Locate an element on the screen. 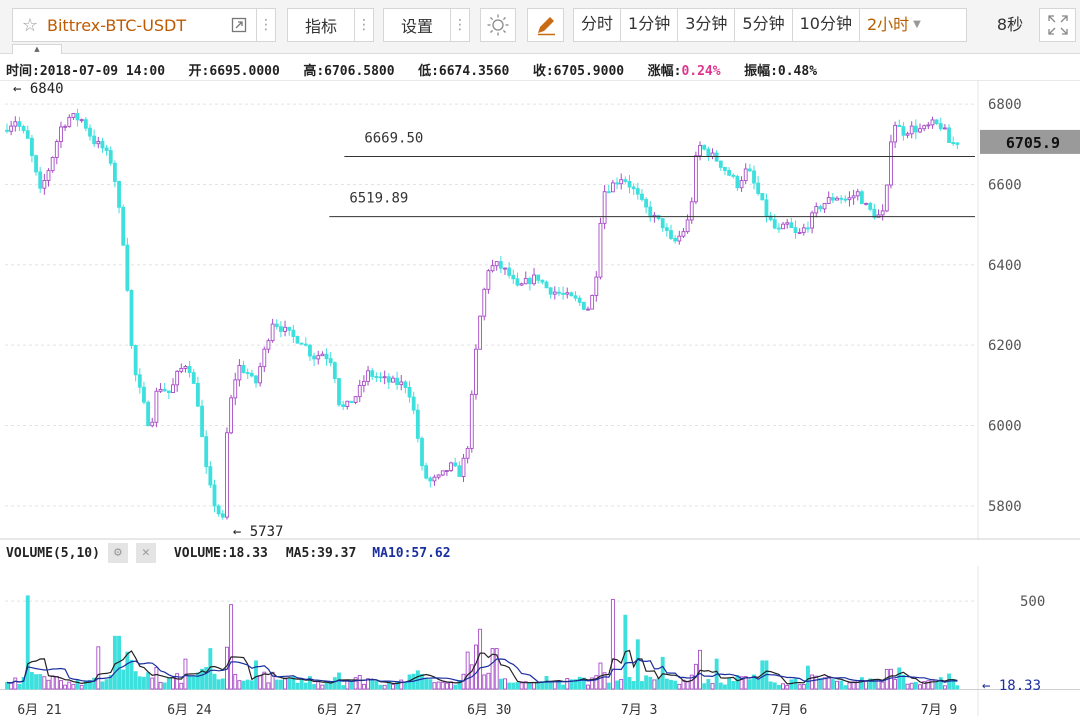 The height and width of the screenshot is (716, 1080). symbol-selector: ☆ Bittrex-BTC-USDT ⋮ is located at coordinates (144, 25).